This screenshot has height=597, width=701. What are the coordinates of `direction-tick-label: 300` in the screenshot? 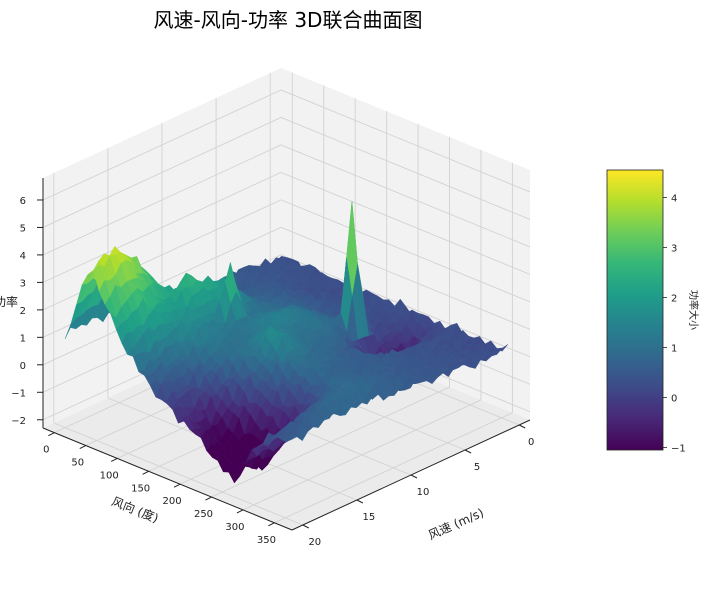 It's located at (234, 527).